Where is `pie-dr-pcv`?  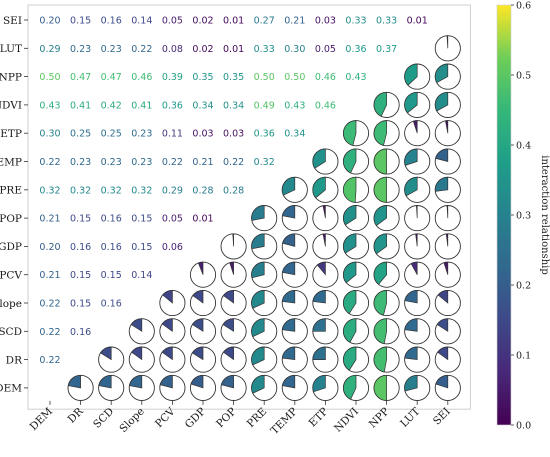
pie-dr-pcv is located at coordinates (172, 359).